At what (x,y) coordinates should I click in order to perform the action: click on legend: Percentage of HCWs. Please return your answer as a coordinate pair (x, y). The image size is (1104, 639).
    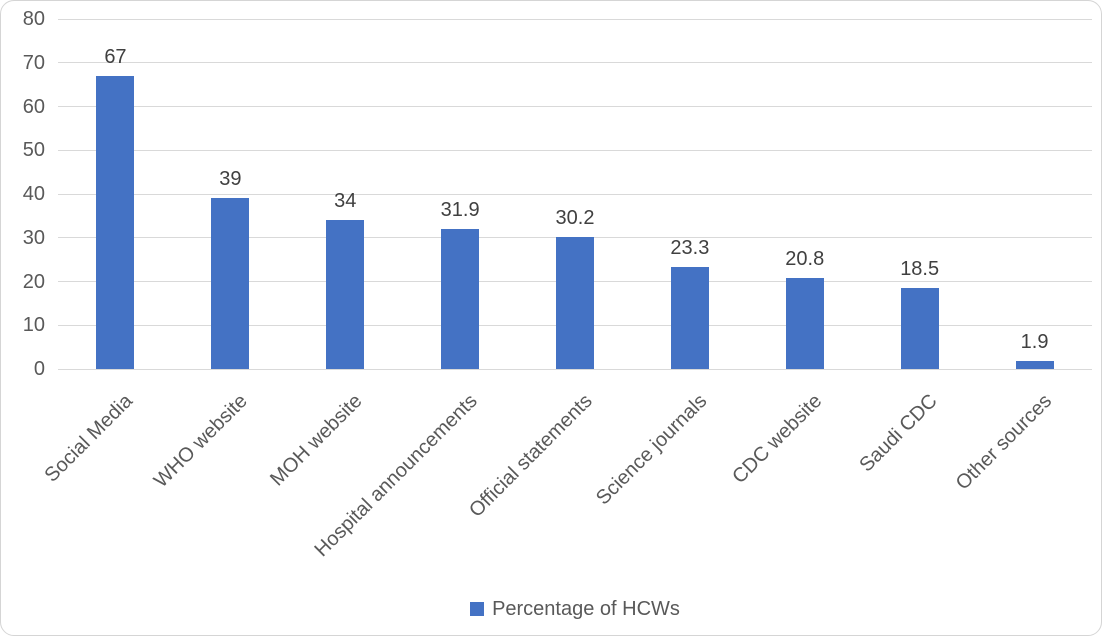
    Looking at the image, I should click on (575, 609).